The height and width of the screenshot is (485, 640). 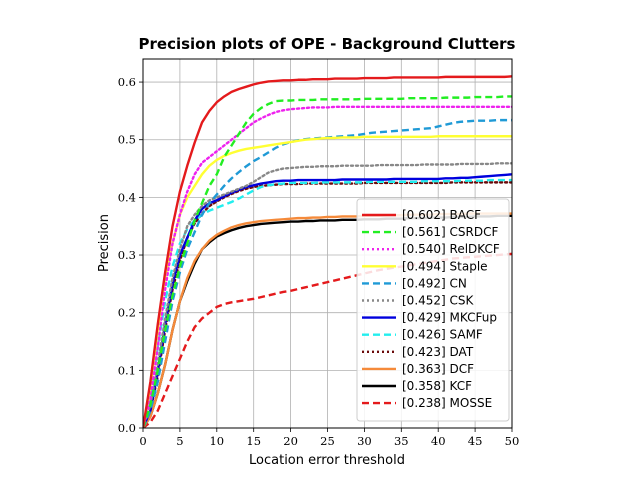 I want to click on y-axis-ticks: 0.0 0.1 0.2 0.3 0.4 0.5 0.6, so click(x=130, y=255).